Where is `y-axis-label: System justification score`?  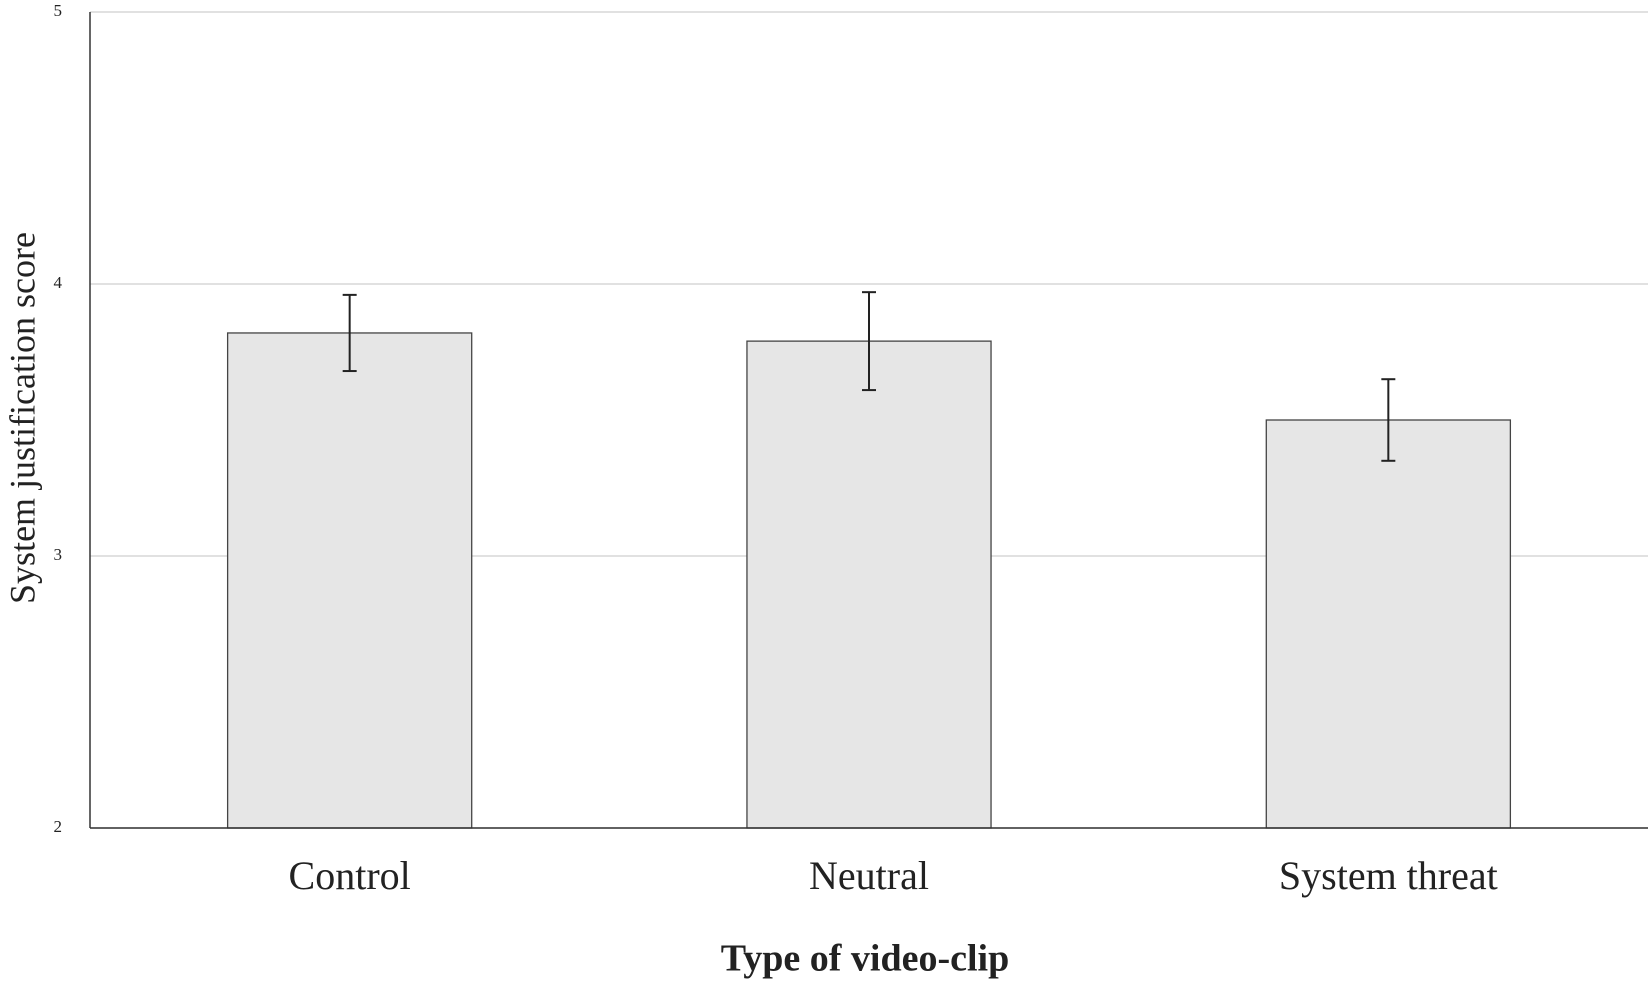
y-axis-label: System justification score is located at coordinates (22, 418).